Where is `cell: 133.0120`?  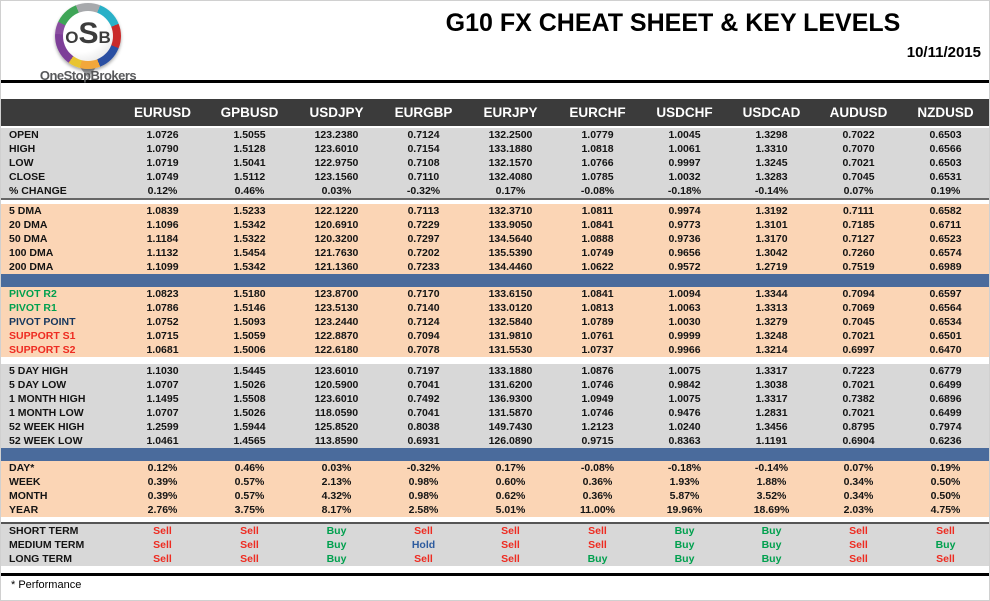 cell: 133.0120 is located at coordinates (510, 308).